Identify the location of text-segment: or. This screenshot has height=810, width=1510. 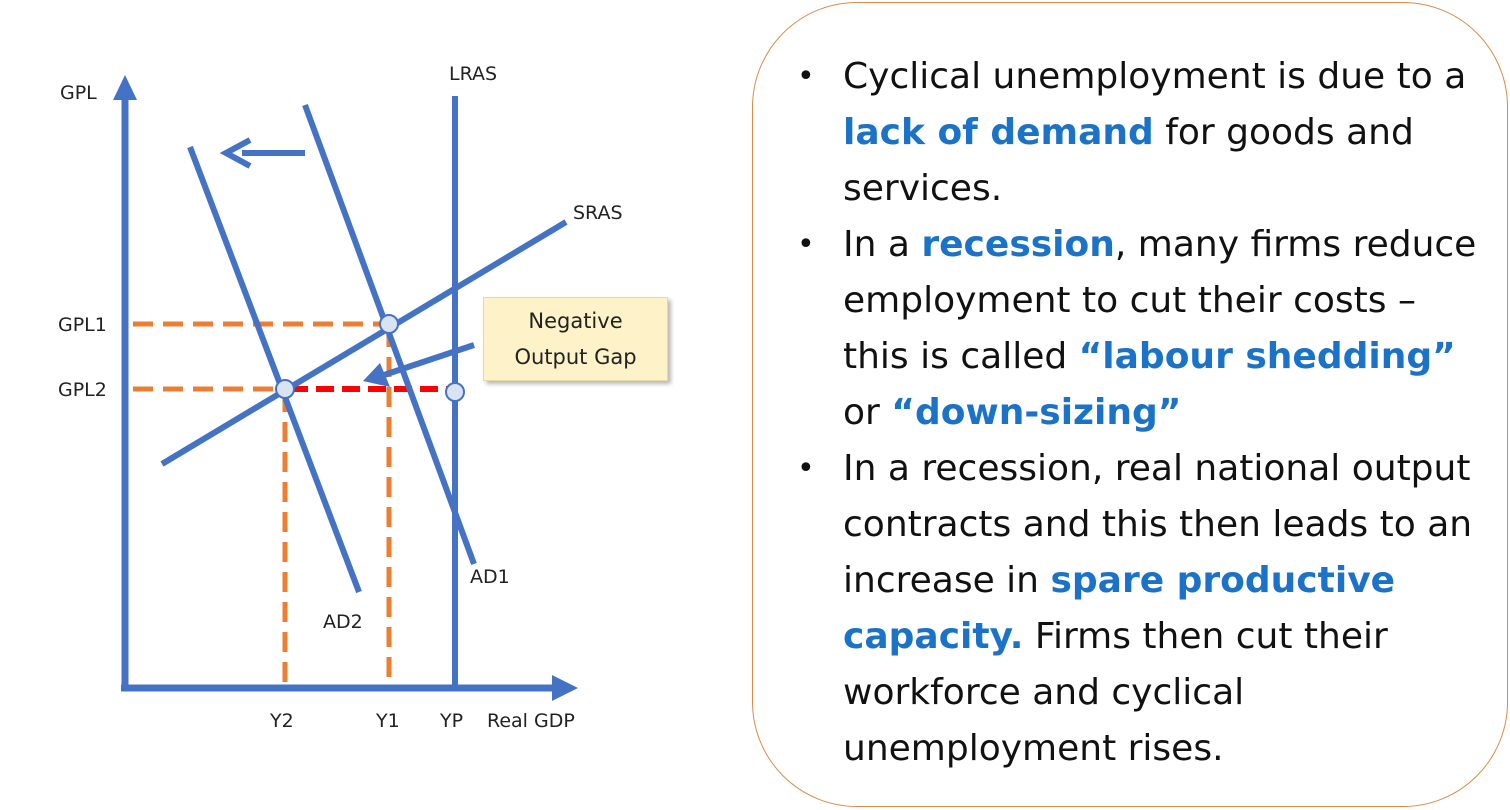
(867, 412).